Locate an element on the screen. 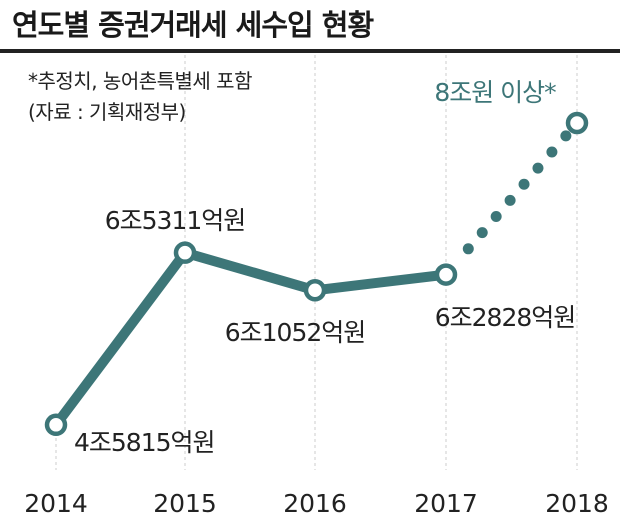 The height and width of the screenshot is (523, 620). x-axis-ticks: 2014 2015 2016 2017 2018 is located at coordinates (316, 503).